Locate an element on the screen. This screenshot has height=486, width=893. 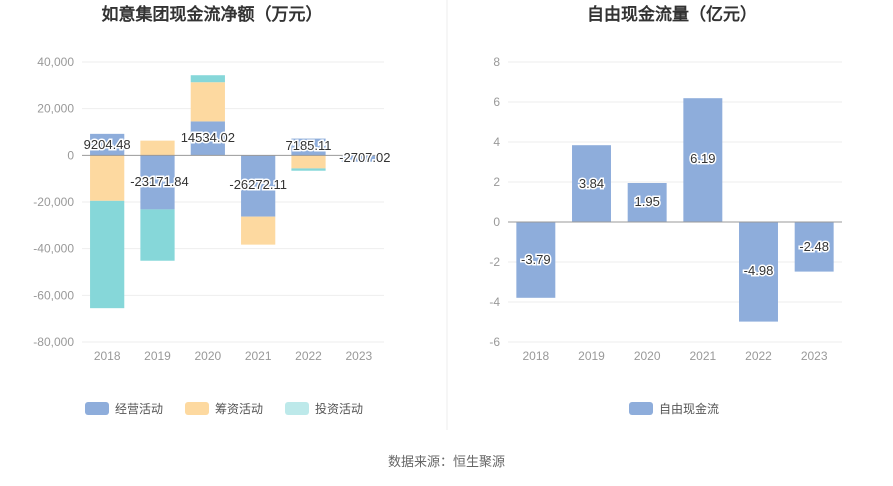
bar-筹资活动-2021 is located at coordinates (258, 230).